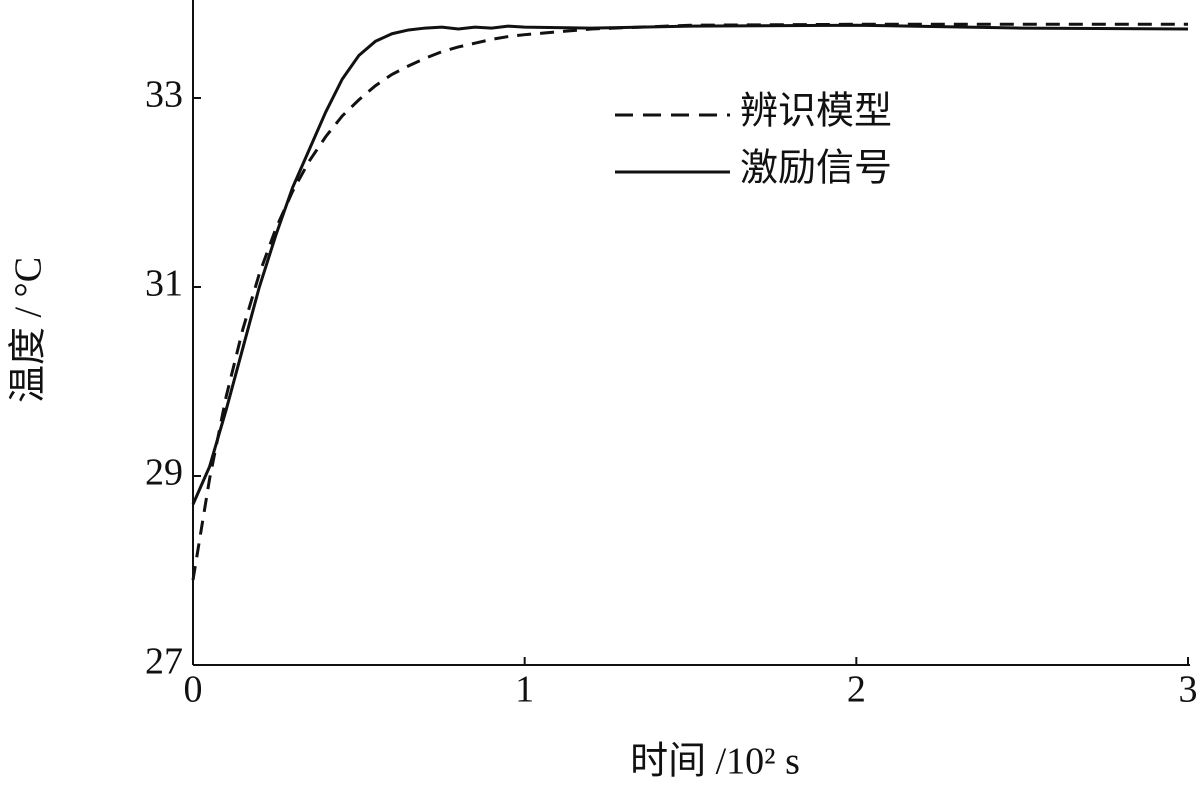  Describe the element at coordinates (164, 95) in the screenshot. I see `y-tick-label: 33` at that location.